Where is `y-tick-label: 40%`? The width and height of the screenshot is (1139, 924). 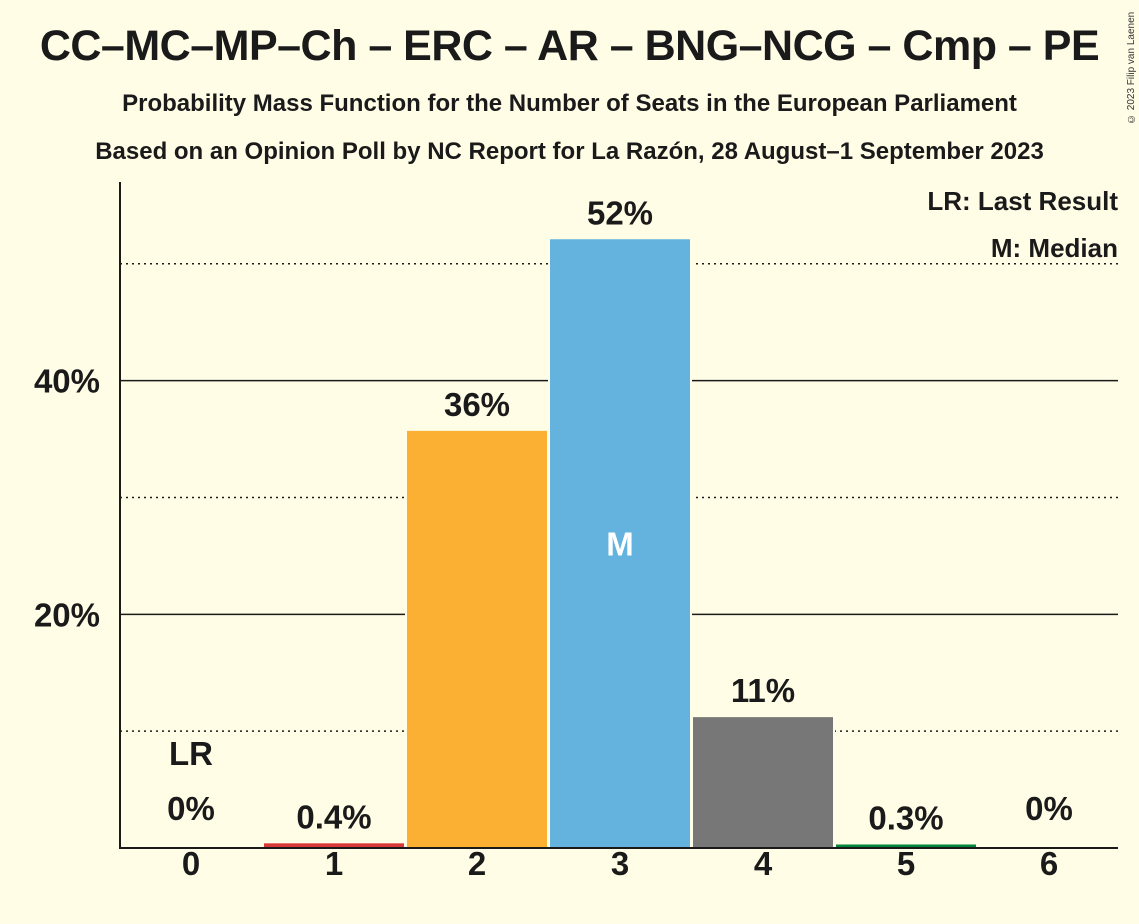
y-tick-label: 40% is located at coordinates (67, 381).